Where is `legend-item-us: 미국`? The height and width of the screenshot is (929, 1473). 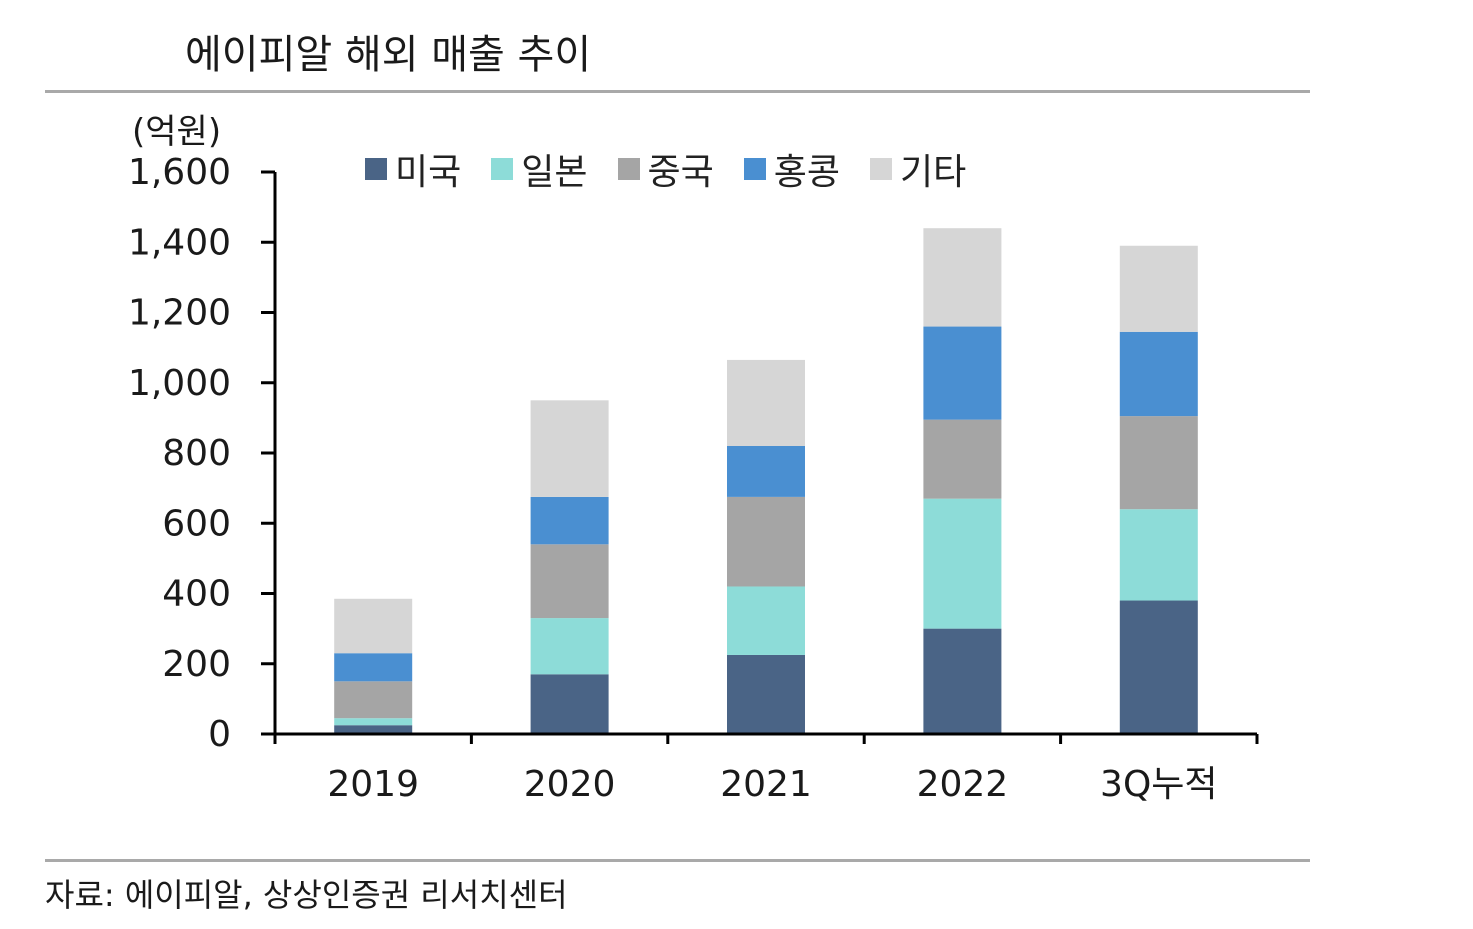 legend-item-us: 미국 is located at coordinates (413, 169).